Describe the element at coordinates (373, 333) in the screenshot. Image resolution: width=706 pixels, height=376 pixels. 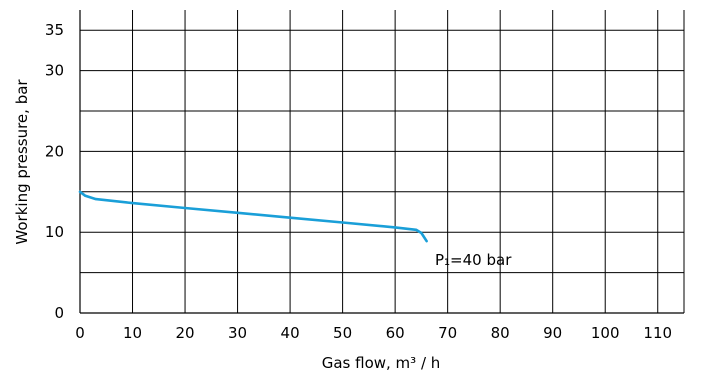
I see `x-tick-labels: 0 10 20 30 40 50 60 70 80 90 100 110` at that location.